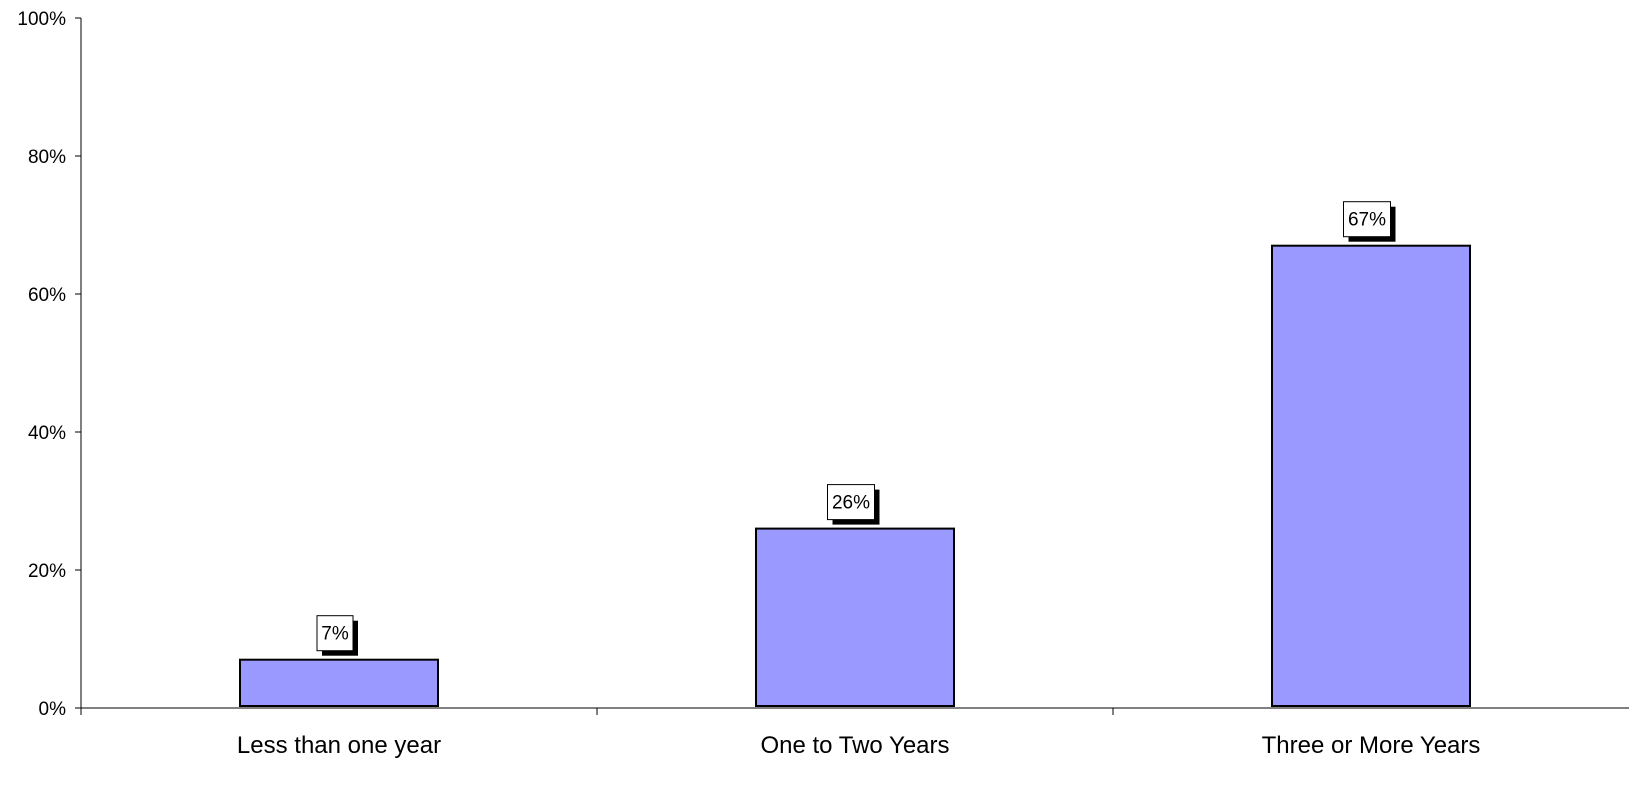 The width and height of the screenshot is (1629, 791). Describe the element at coordinates (47, 433) in the screenshot. I see `y-tick-label: 40%` at that location.